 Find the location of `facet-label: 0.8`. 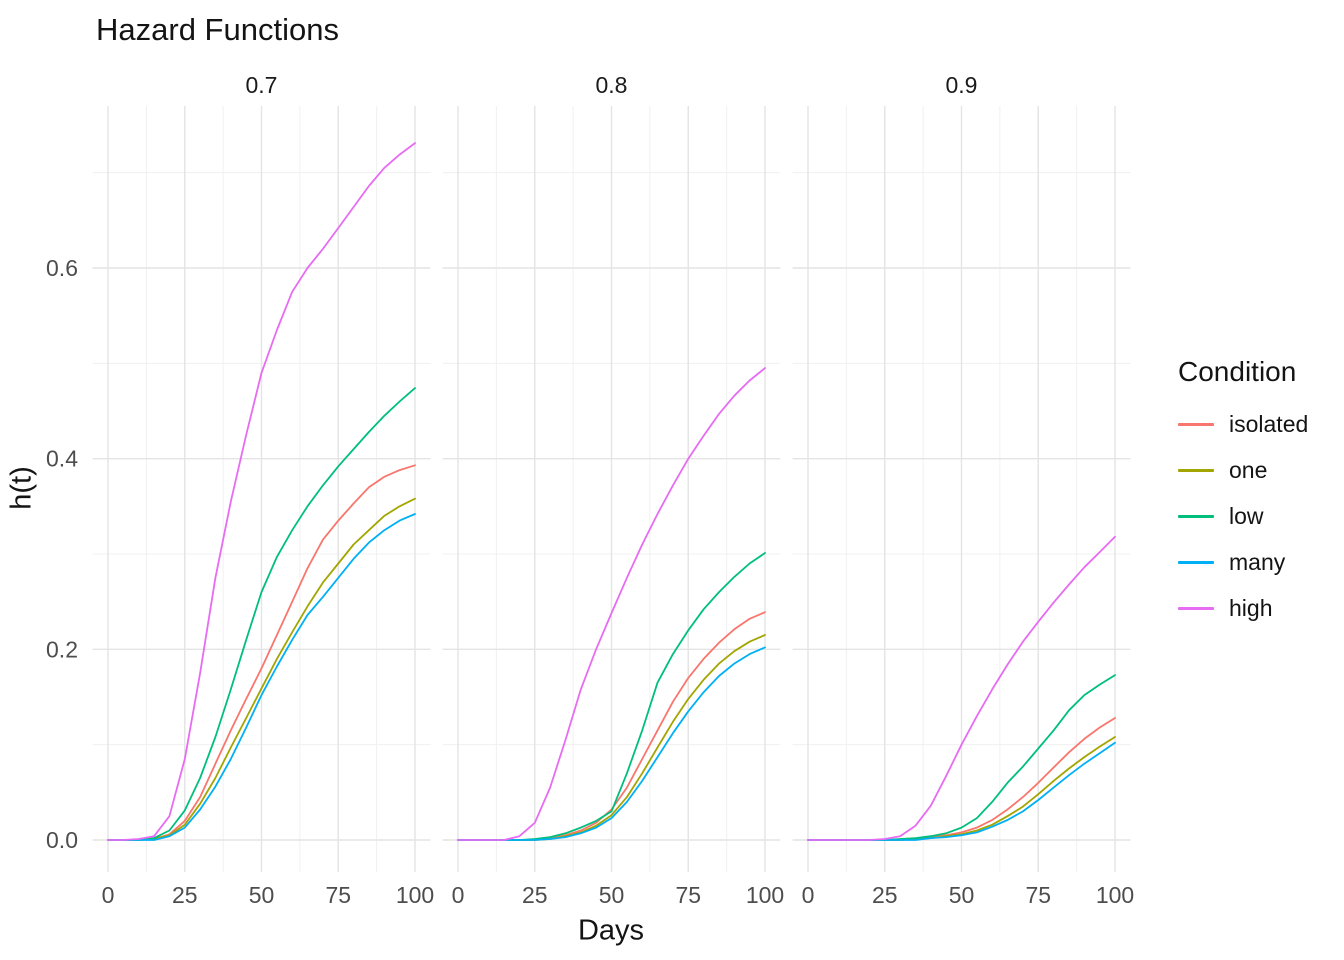

facet-label: 0.8 is located at coordinates (612, 85).